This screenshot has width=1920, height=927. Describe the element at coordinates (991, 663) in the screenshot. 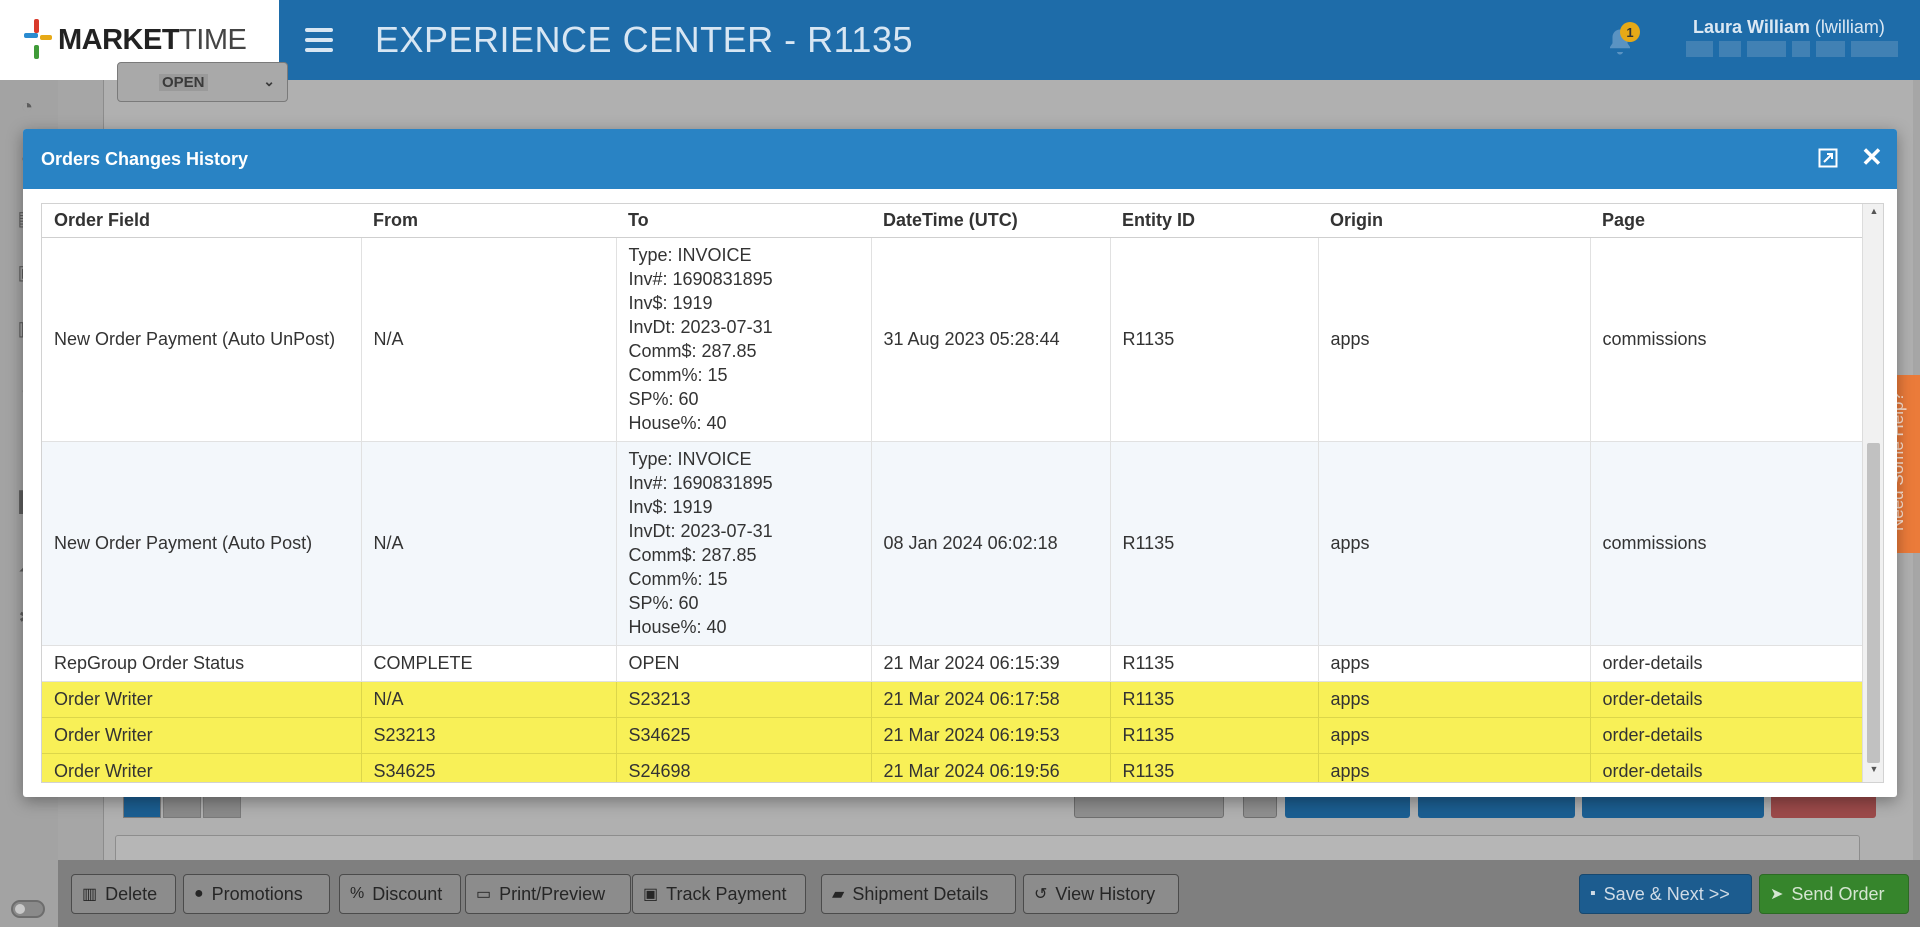

I see `cell-datetime: 21 Mar 2024 06:15:39` at that location.